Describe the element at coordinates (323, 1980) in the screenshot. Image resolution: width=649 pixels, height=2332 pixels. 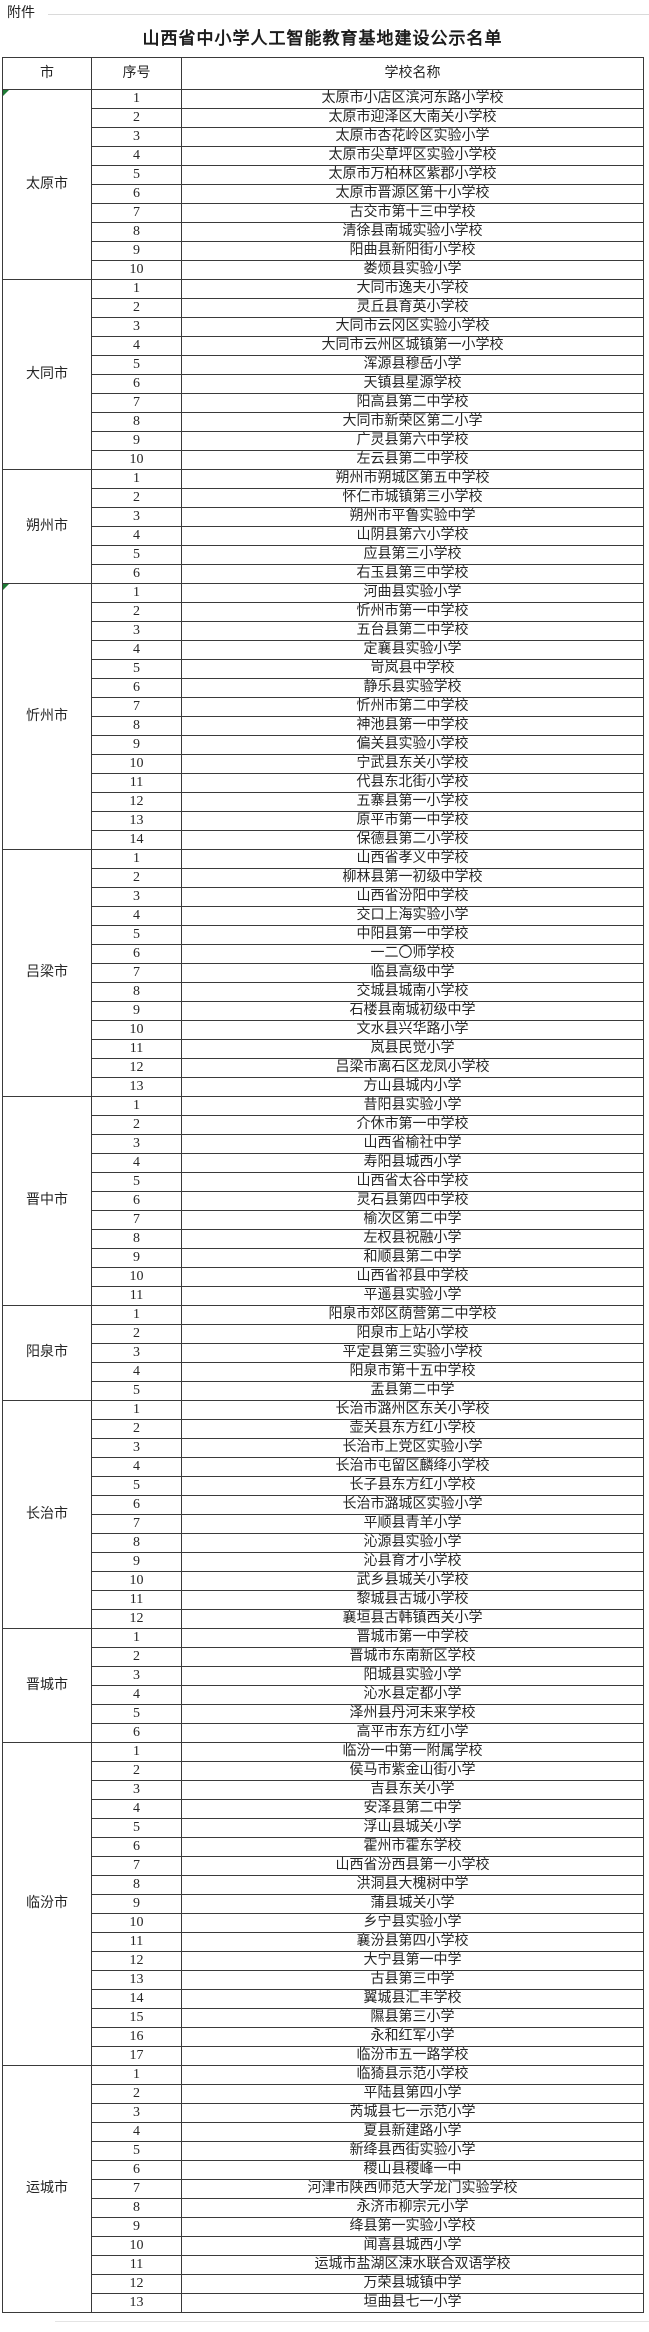
I see `table-row: 13 古县第三中学` at that location.